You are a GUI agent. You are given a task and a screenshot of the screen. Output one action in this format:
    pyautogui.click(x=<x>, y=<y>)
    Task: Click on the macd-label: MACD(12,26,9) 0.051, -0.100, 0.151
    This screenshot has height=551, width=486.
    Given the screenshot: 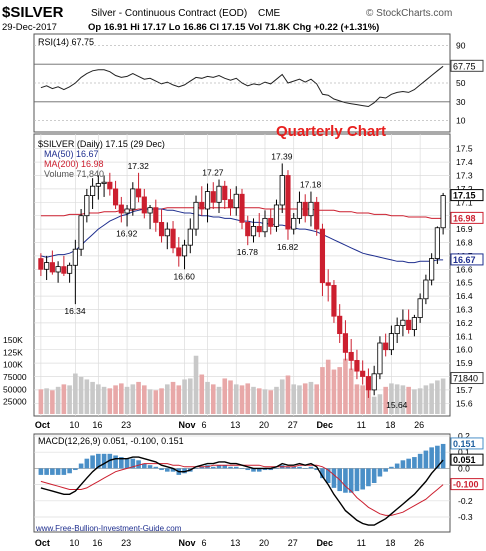 What is the action you would take?
    pyautogui.click(x=111, y=441)
    